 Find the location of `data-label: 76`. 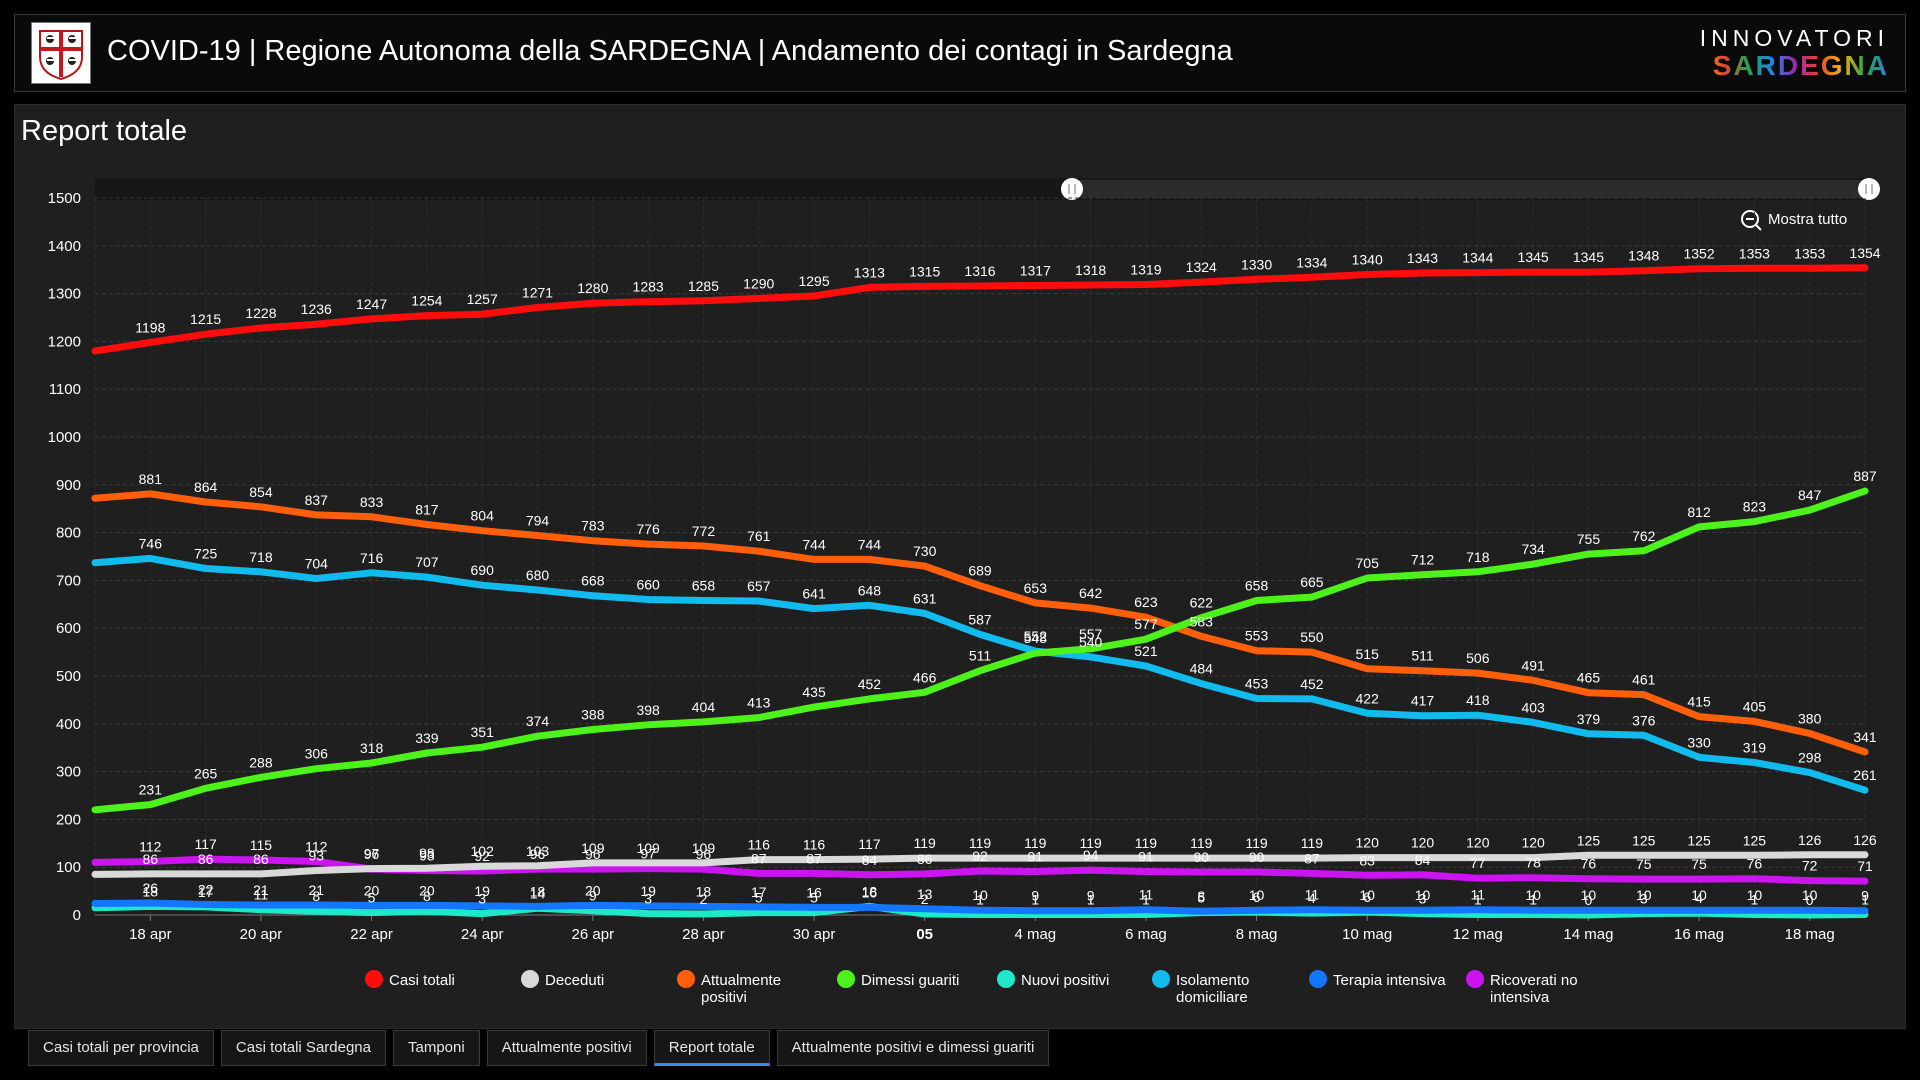

data-label: 76 is located at coordinates (1589, 864).